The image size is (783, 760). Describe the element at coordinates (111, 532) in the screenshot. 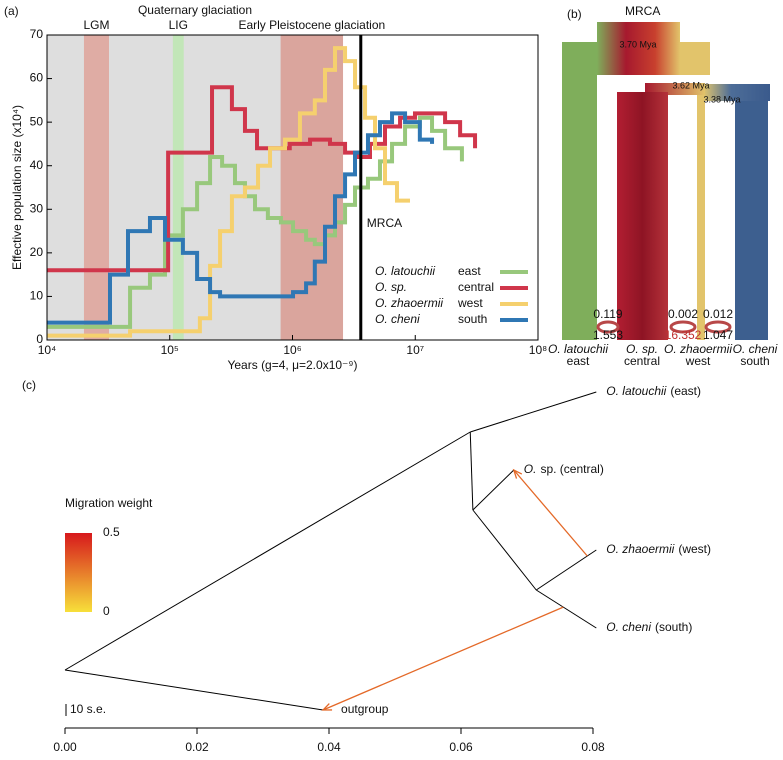

I see `scale-tick-label: 0.5` at that location.